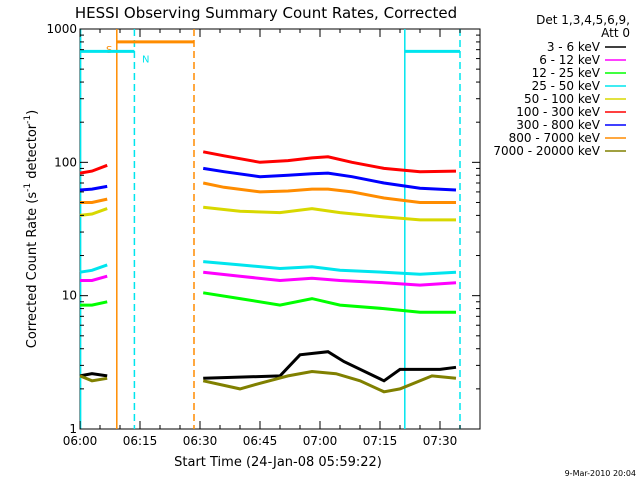 This screenshot has width=640, height=480. Describe the element at coordinates (615, 33) in the screenshot. I see `legend-header: Att 0` at that location.